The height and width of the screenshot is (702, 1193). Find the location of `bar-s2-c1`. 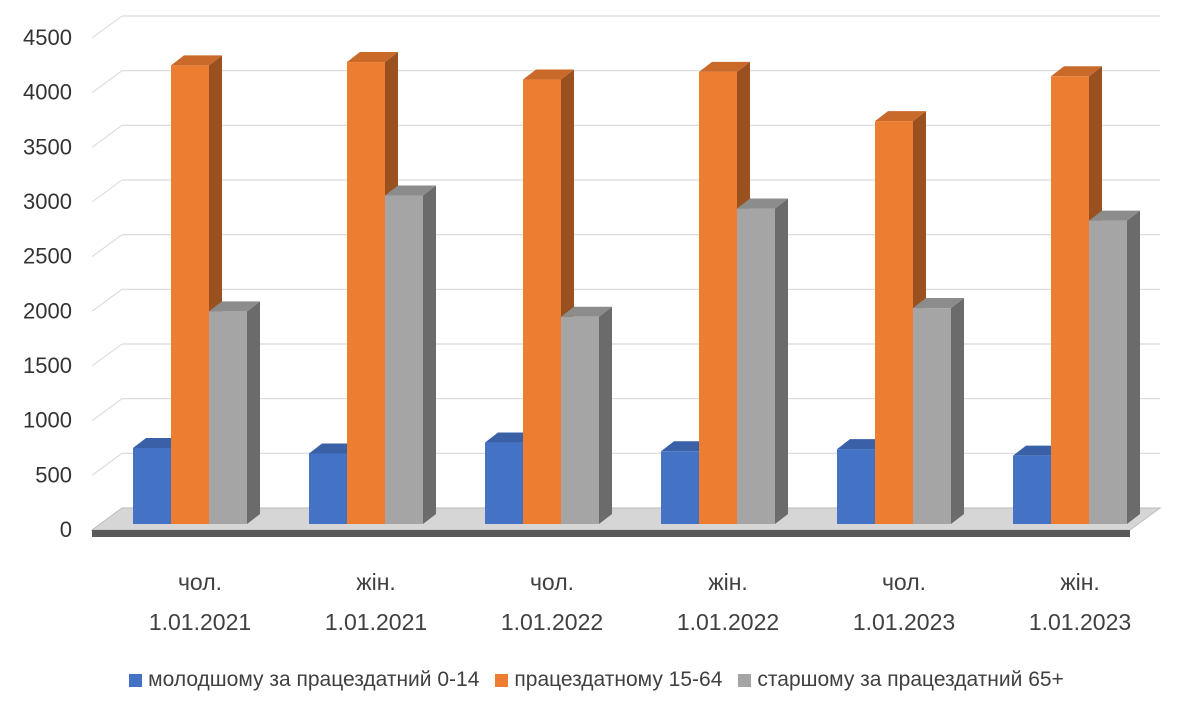

bar-s2-c1 is located at coordinates (404, 359).